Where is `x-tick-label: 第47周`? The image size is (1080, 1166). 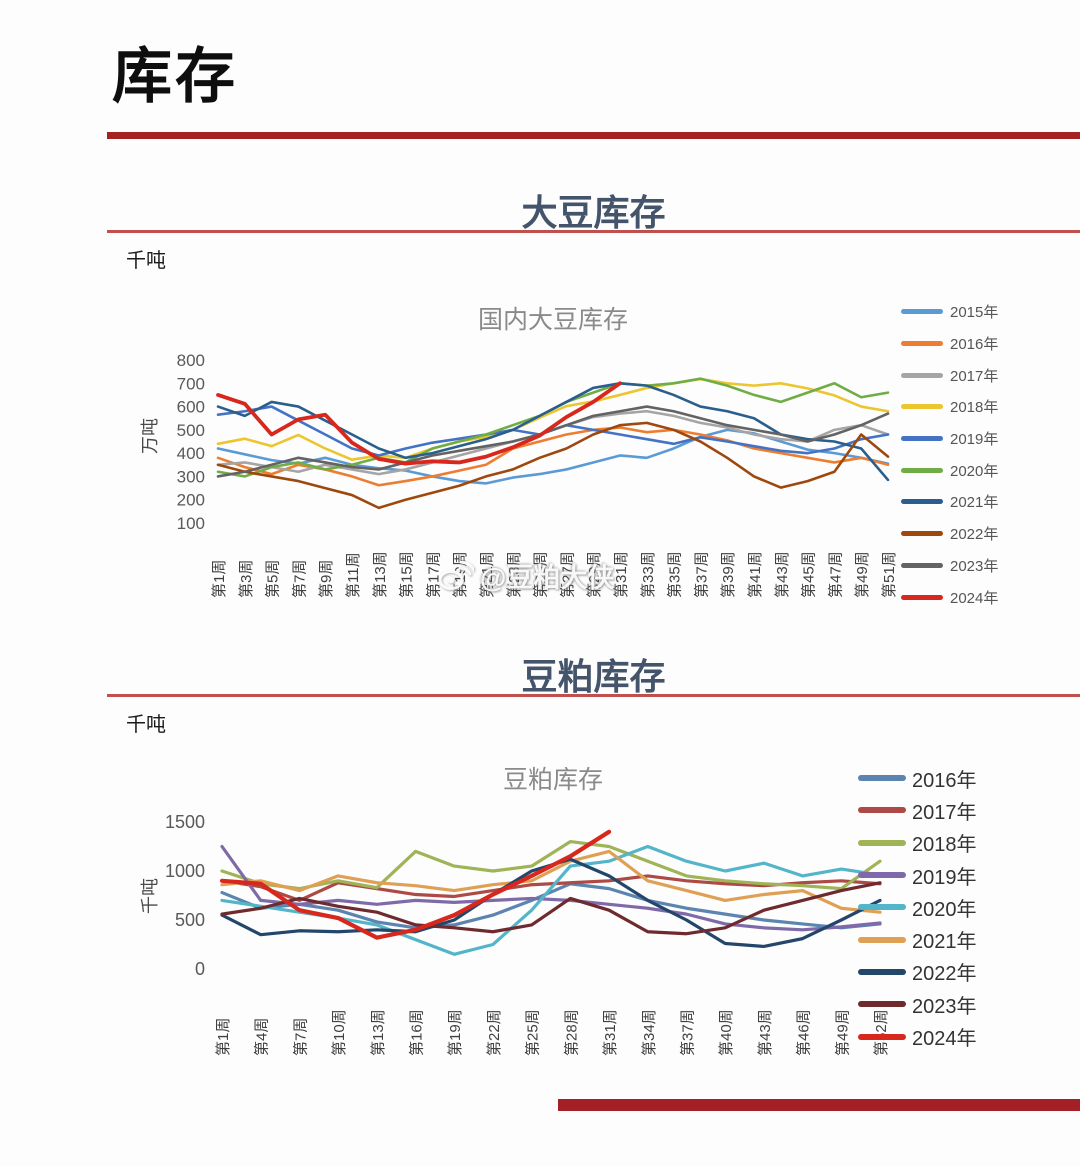
x-tick-label: 第47周 is located at coordinates (835, 574).